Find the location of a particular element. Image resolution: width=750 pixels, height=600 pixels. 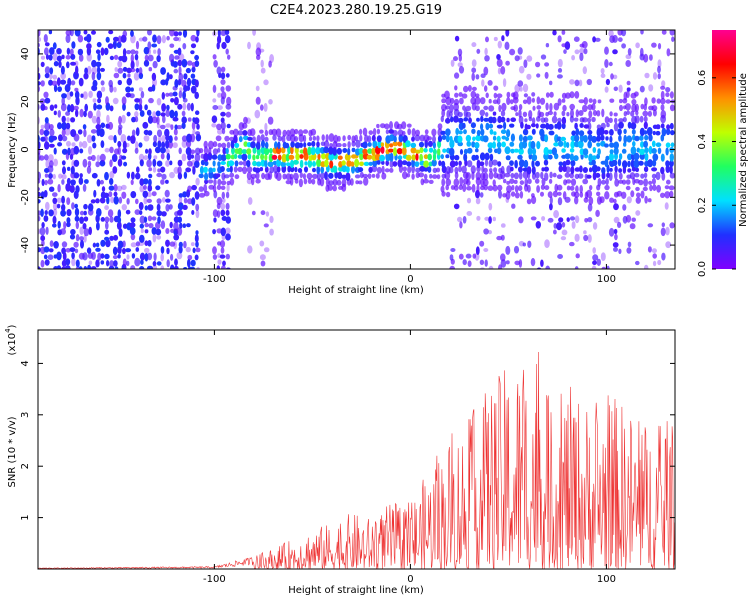

colorbar-tick-label: 0.0 is located at coordinates (702, 269).